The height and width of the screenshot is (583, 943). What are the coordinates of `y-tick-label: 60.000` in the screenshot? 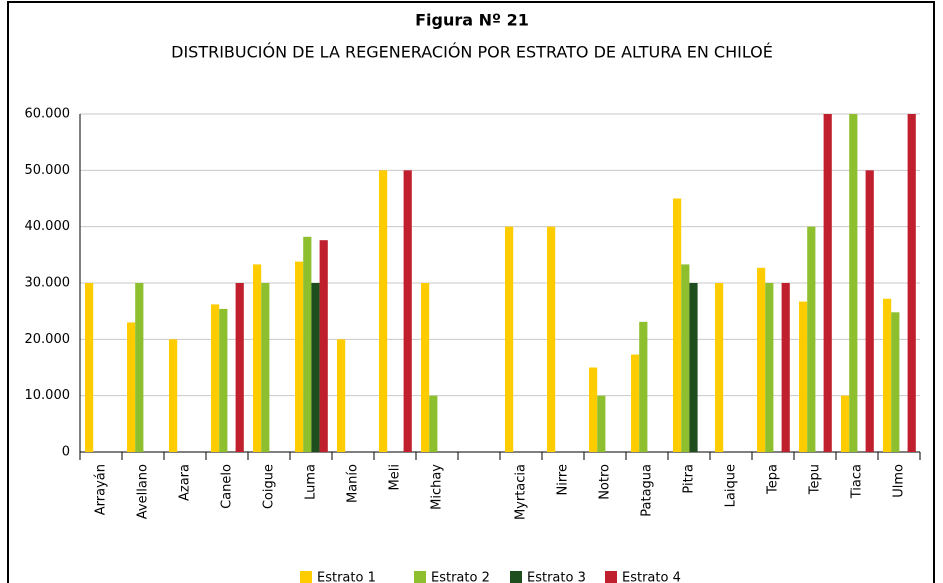 It's located at (48, 114).